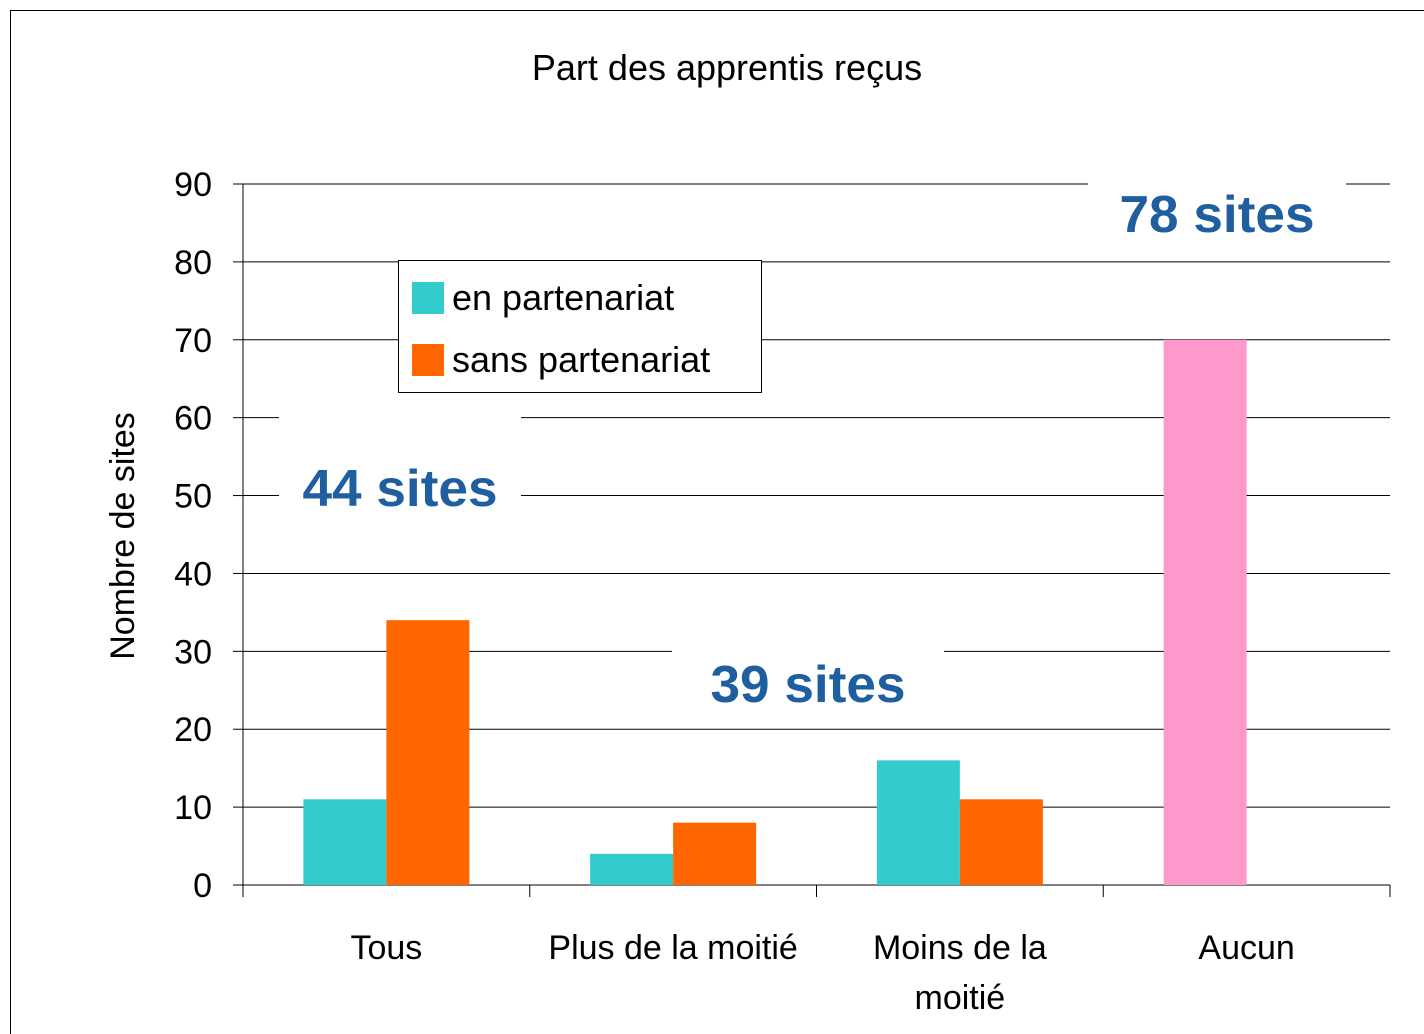 Image resolution: width=1424 pixels, height=1034 pixels. What do you see at coordinates (581, 359) in the screenshot?
I see `legend-label: sans partenariat` at bounding box center [581, 359].